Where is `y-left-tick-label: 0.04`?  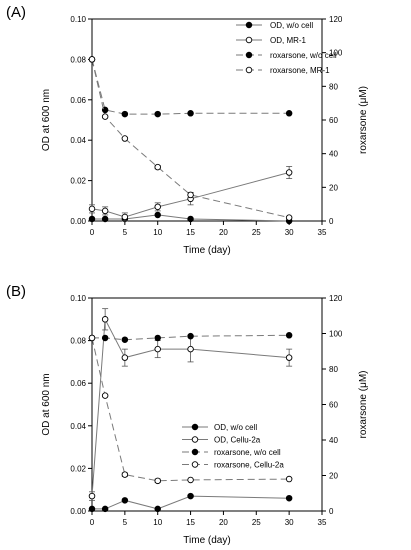
y-left-tick-label: 0.04 is located at coordinates (78, 426).